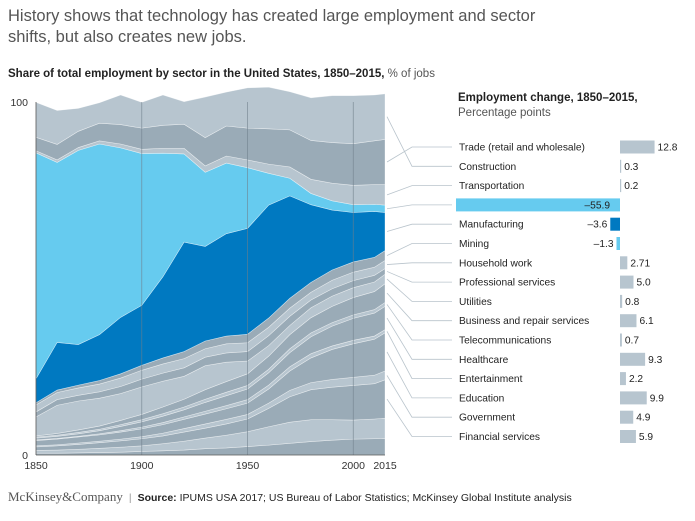  I want to click on bar-chart-title: Employment change, 1850–2015,, so click(548, 98).